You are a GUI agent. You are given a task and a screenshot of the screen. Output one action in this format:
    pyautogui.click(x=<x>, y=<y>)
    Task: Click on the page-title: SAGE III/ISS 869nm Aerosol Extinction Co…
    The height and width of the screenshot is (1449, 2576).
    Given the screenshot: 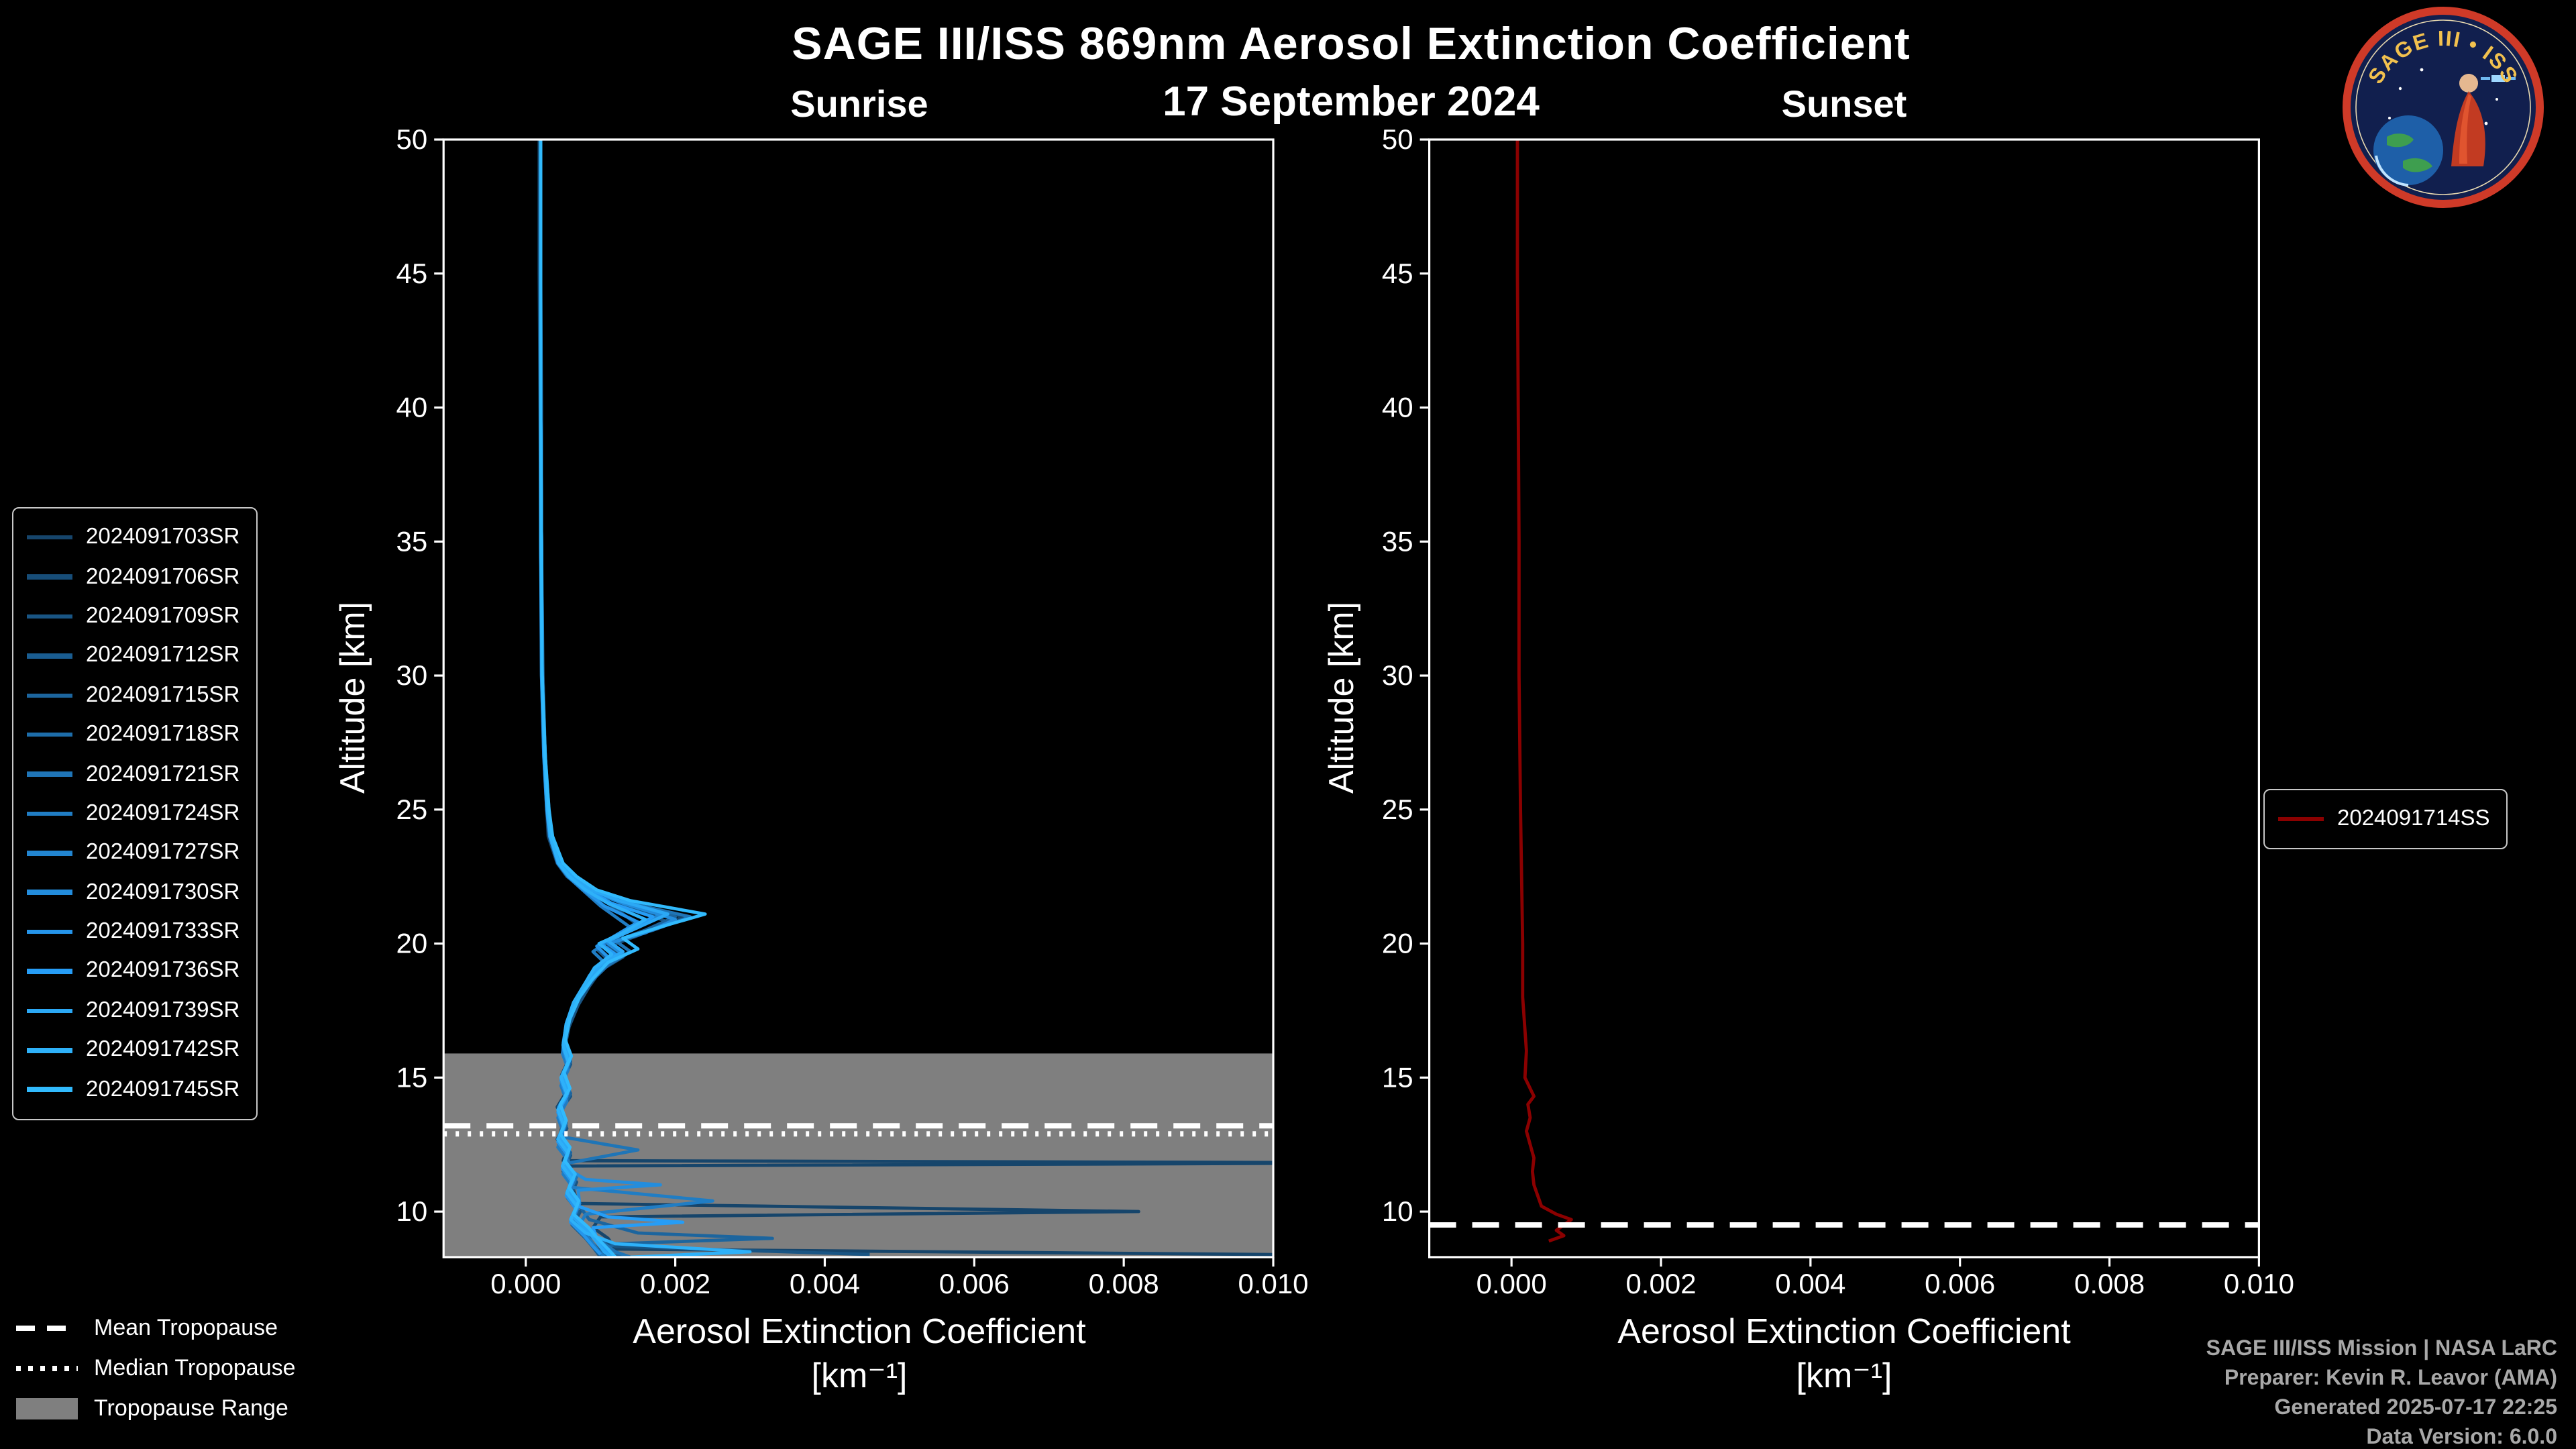 What is the action you would take?
    pyautogui.click(x=1351, y=44)
    